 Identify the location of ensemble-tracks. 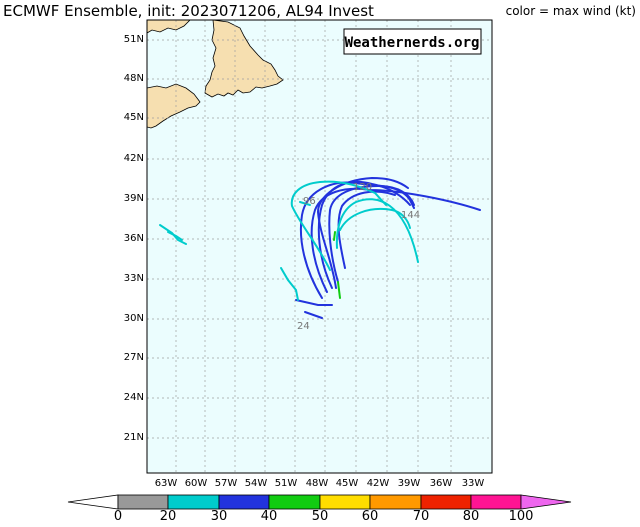
(320, 247).